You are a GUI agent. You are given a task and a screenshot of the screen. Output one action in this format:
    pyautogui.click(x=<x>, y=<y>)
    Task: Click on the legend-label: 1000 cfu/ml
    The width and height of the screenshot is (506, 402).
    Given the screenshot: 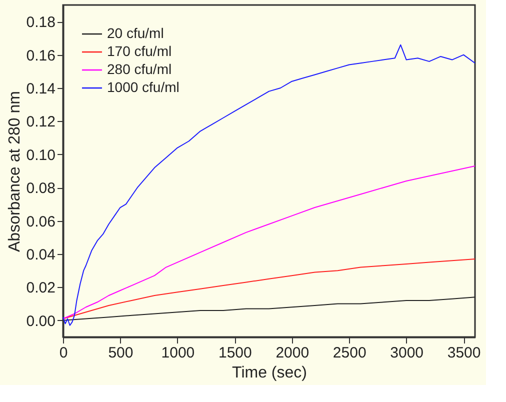 What is the action you would take?
    pyautogui.click(x=143, y=87)
    